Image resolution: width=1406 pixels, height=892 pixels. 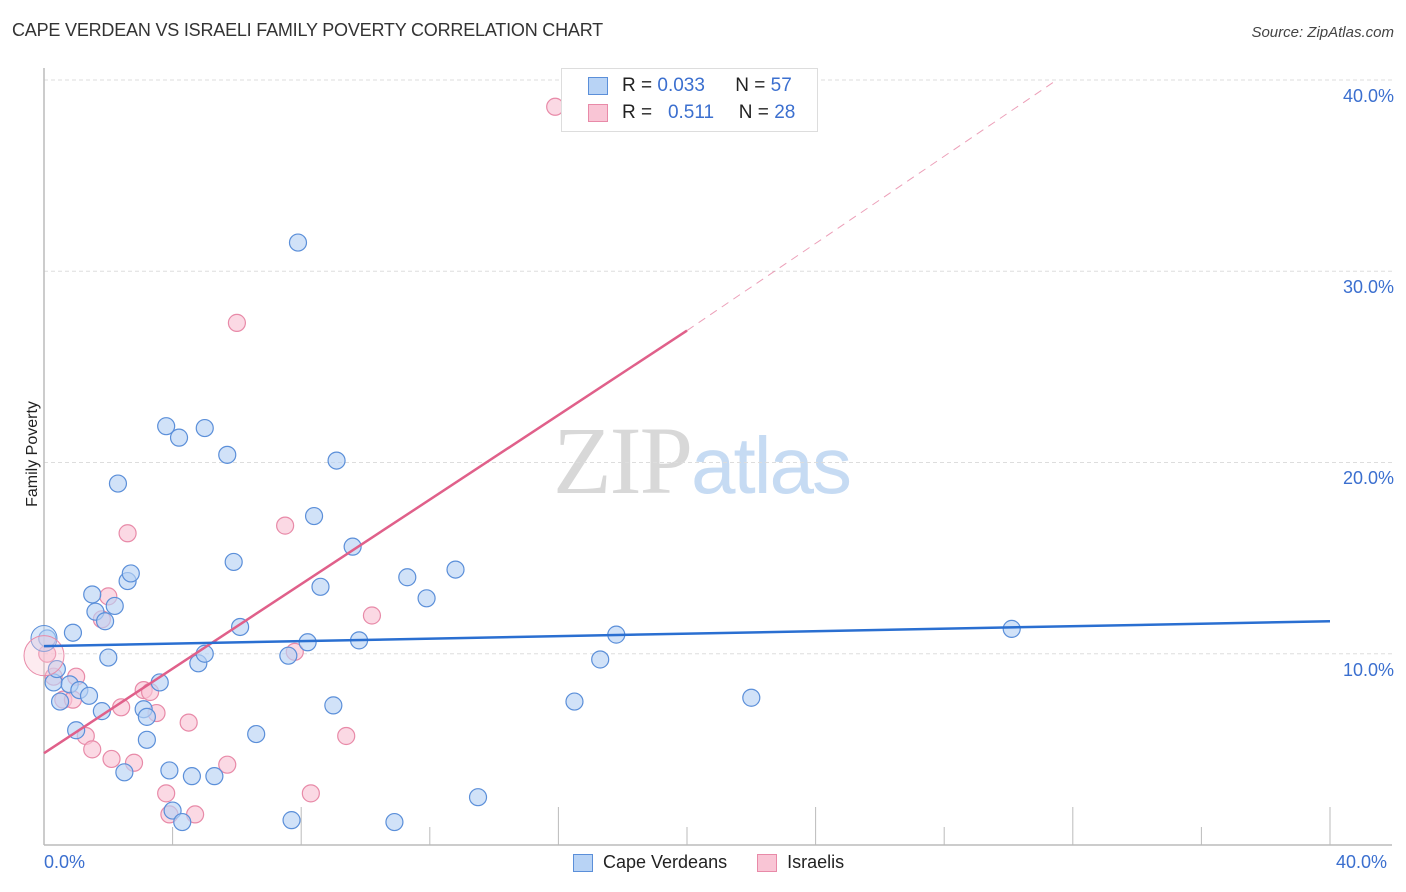 I want to click on r-value: 0.511, so click(x=691, y=112).